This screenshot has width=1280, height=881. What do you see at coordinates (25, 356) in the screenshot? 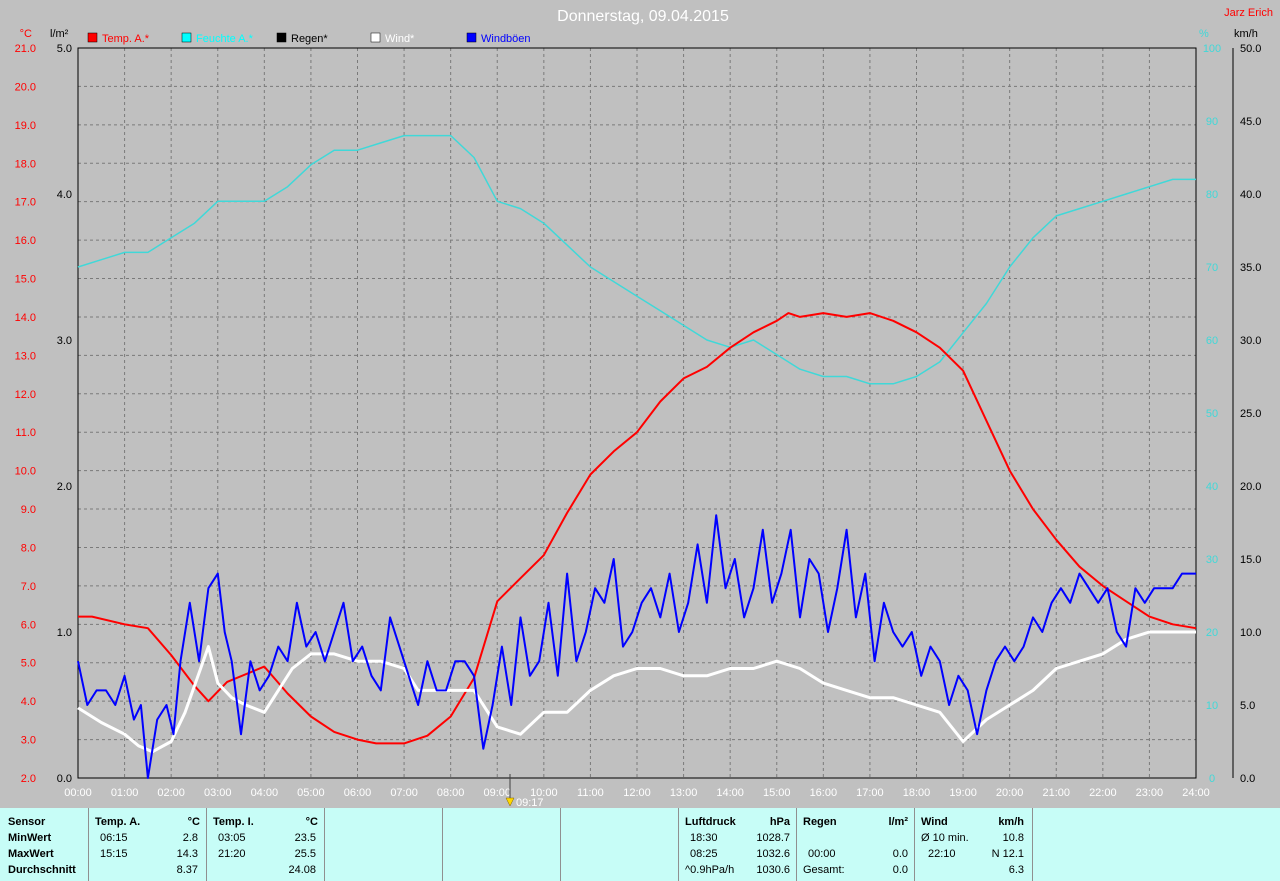
I see `temp-tick-label: 13.0` at bounding box center [25, 356].